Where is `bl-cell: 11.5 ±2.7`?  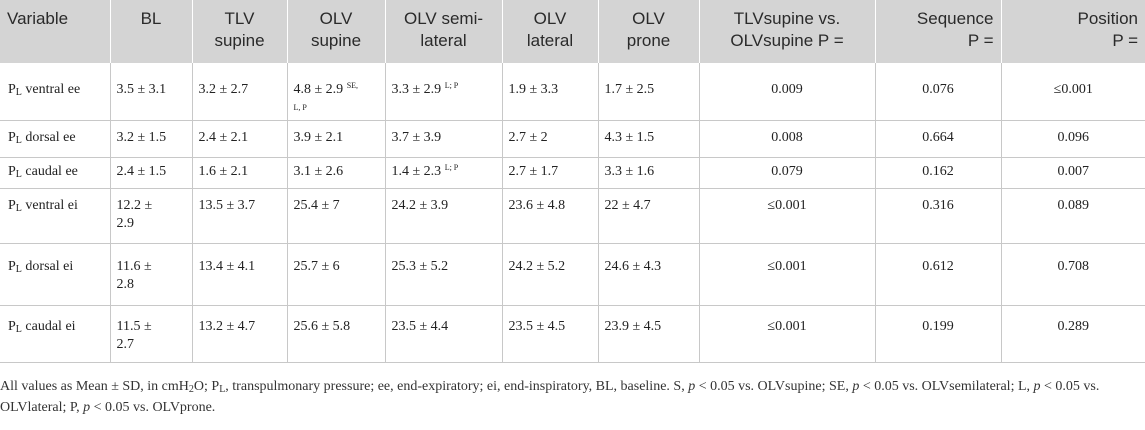 bl-cell: 11.5 ±2.7 is located at coordinates (150, 334).